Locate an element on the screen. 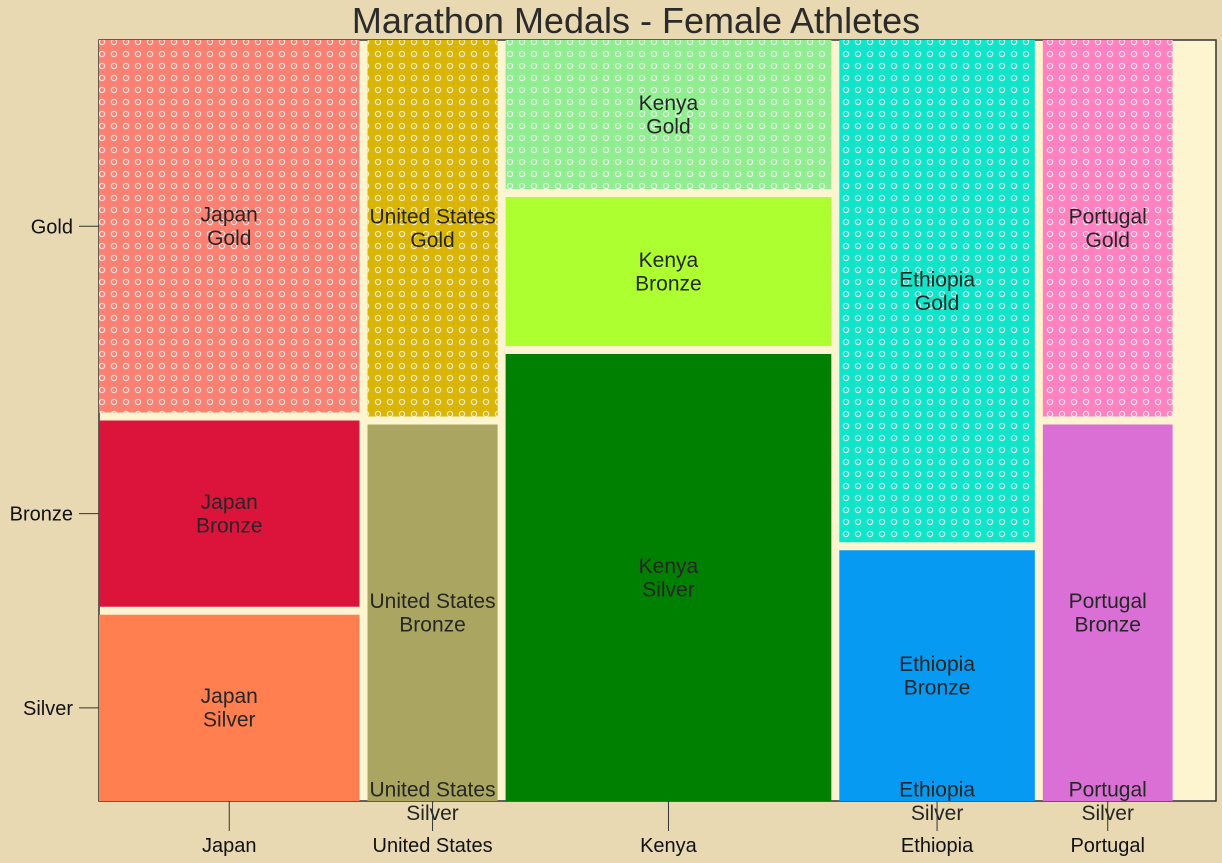 Image resolution: width=1222 pixels, height=863 pixels. tile-hatch-japan-gold is located at coordinates (229, 226).